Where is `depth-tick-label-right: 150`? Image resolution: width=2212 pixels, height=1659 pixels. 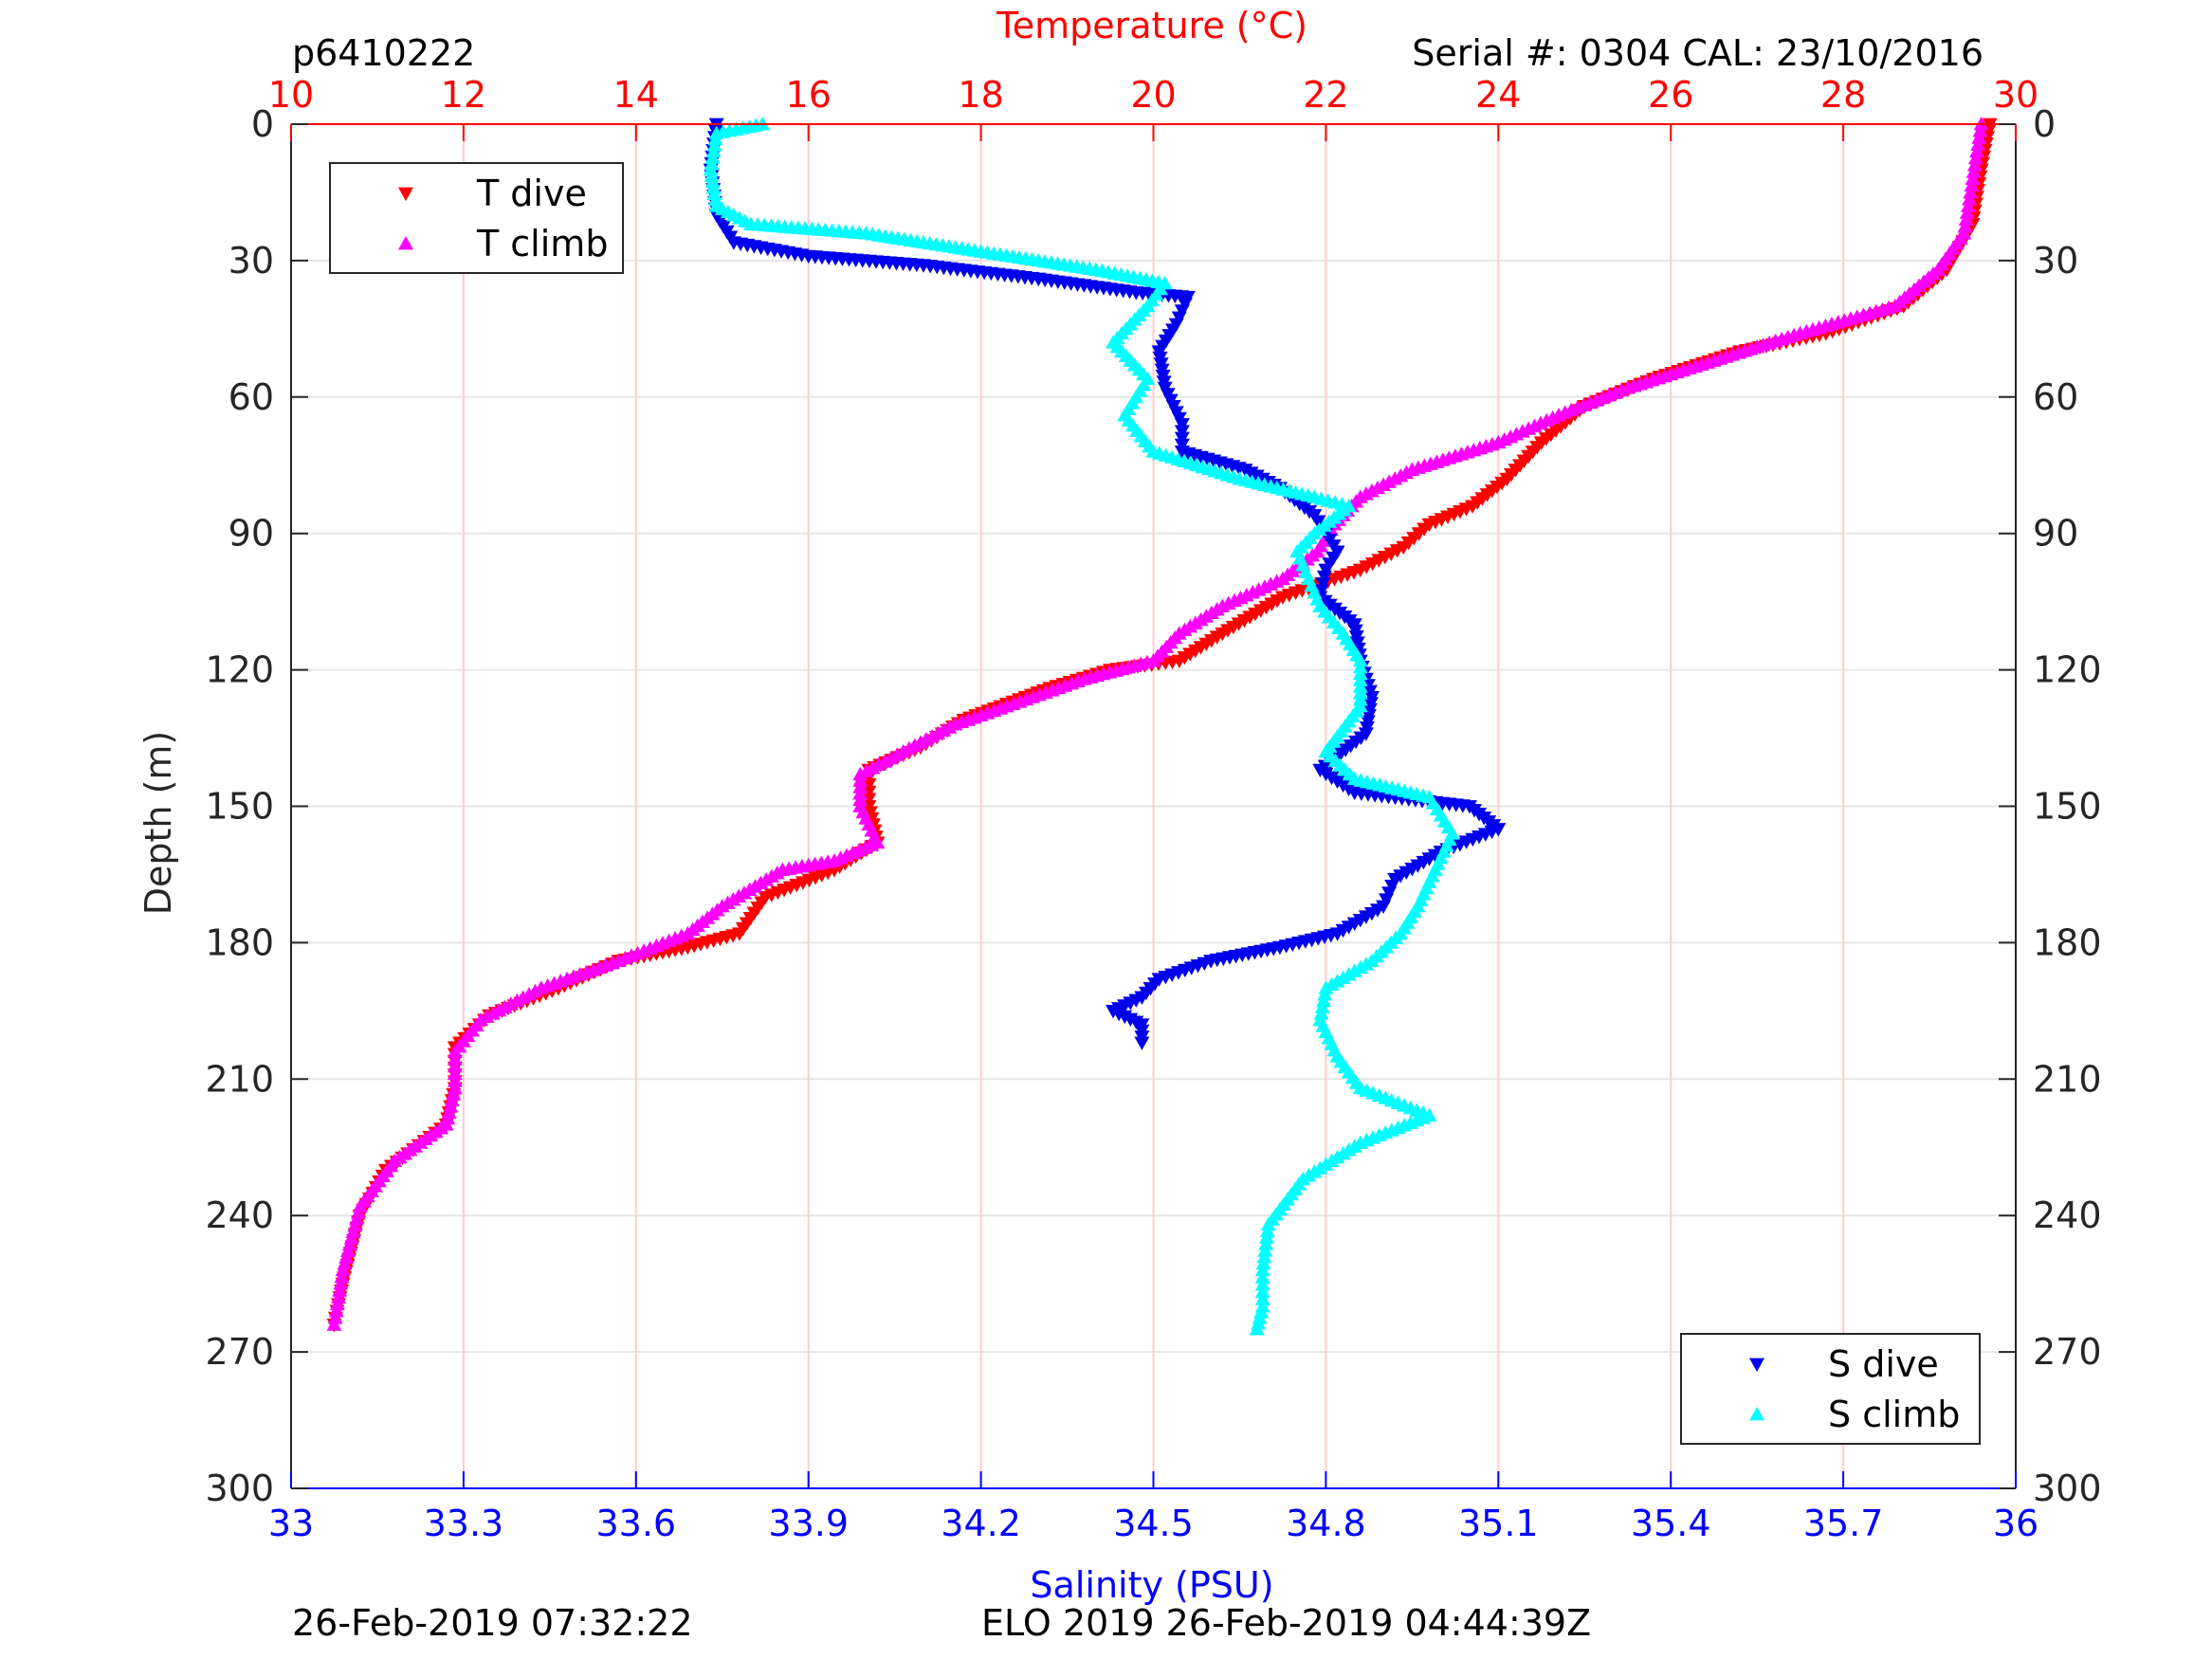
depth-tick-label-right: 150 is located at coordinates (2067, 807).